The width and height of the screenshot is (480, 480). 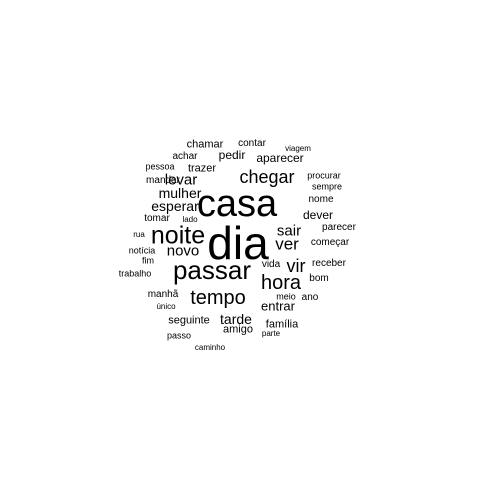 What do you see at coordinates (238, 329) in the screenshot?
I see `word-amigo: amigo` at bounding box center [238, 329].